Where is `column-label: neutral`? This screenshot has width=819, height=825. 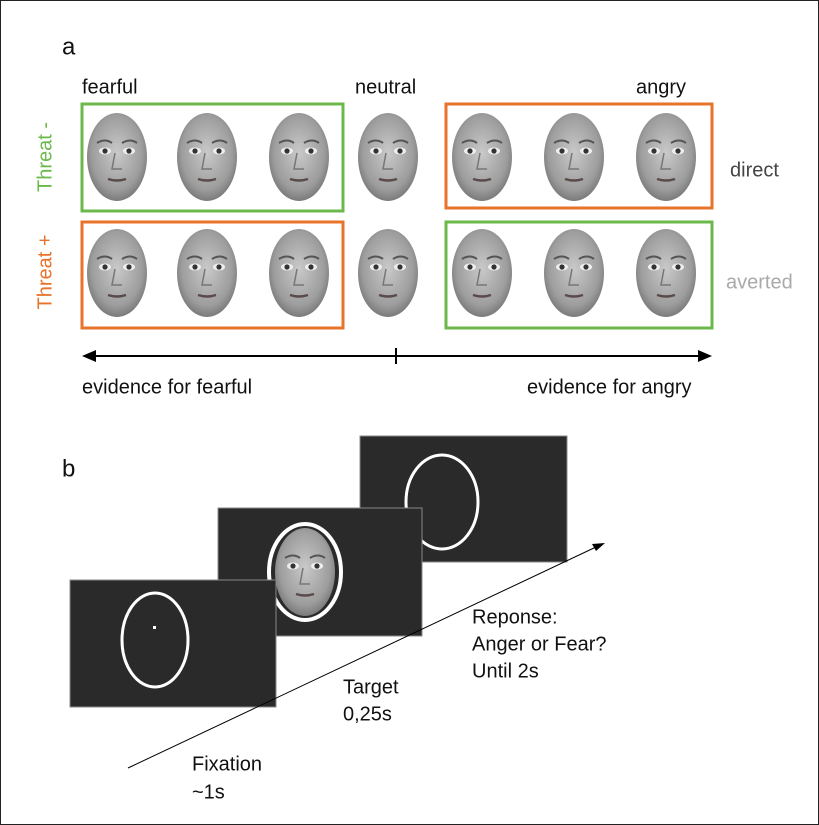 column-label: neutral is located at coordinates (385, 87).